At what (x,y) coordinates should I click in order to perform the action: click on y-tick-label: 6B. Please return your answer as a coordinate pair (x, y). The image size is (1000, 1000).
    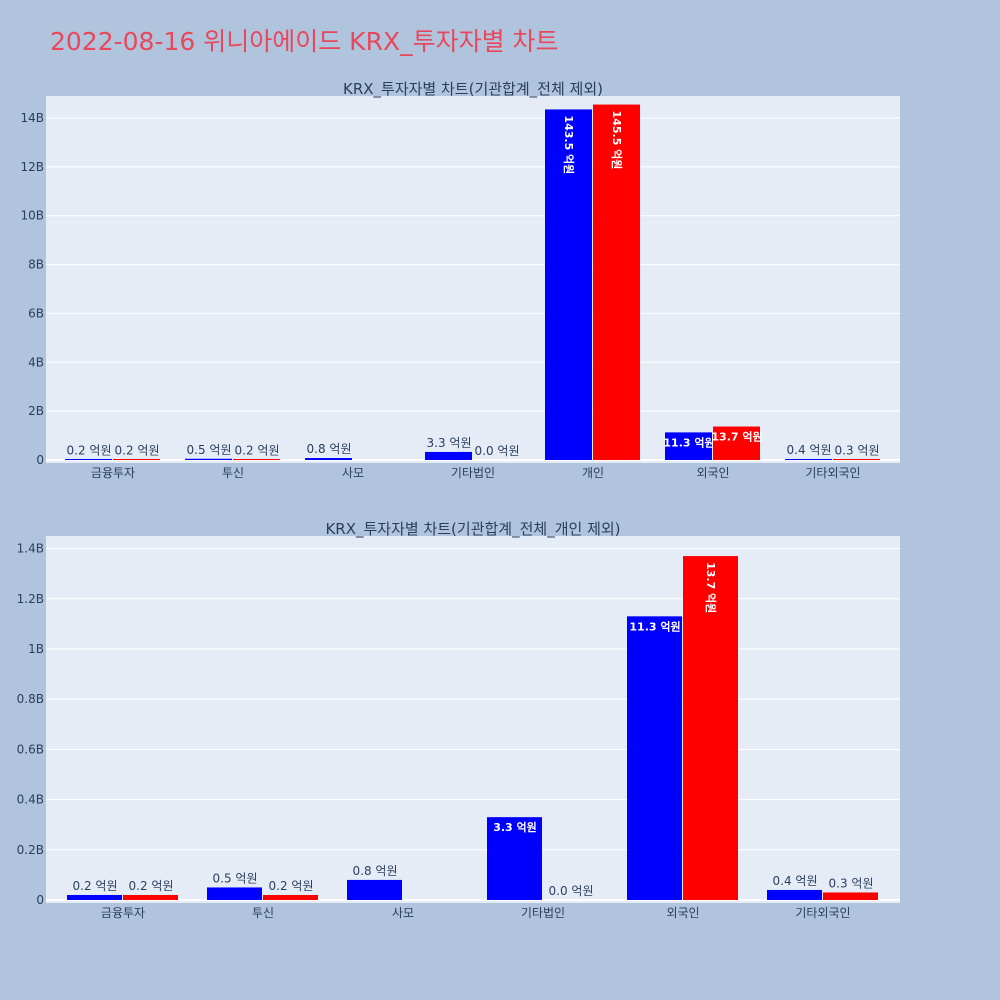
    Looking at the image, I should click on (36, 313).